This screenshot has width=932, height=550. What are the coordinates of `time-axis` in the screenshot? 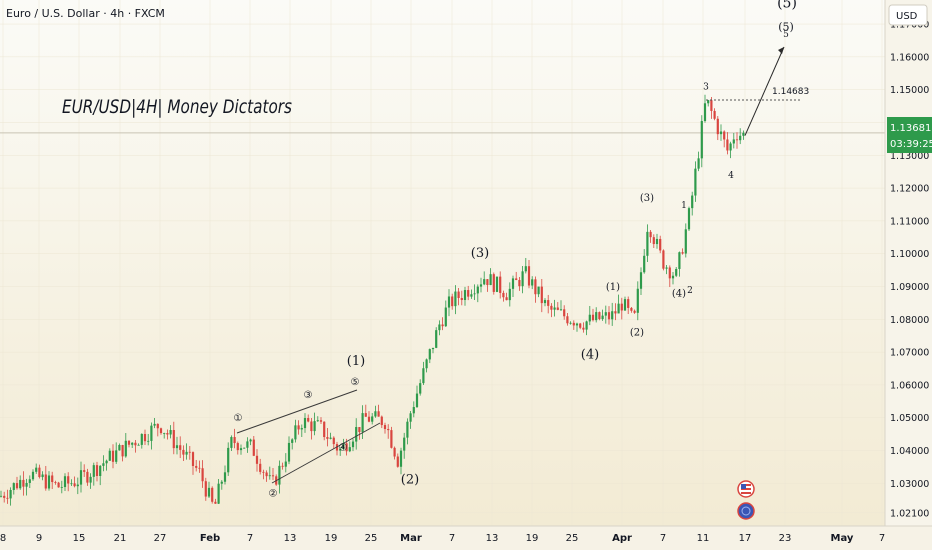 It's located at (466, 538).